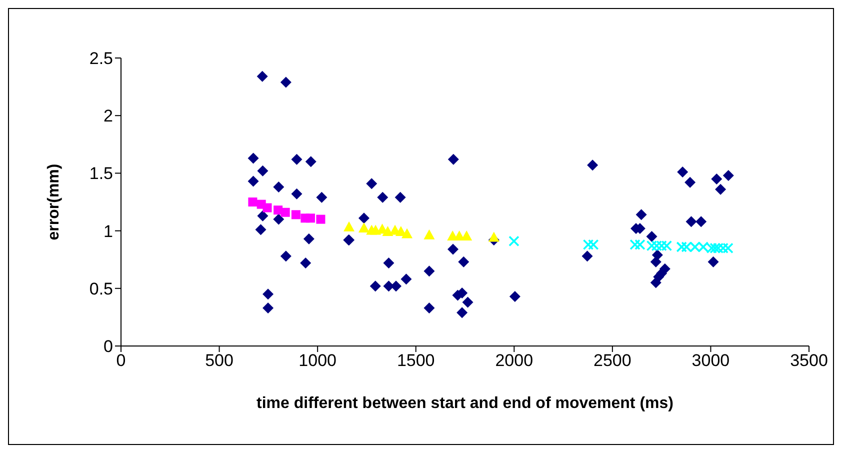 The height and width of the screenshot is (453, 842). What do you see at coordinates (54, 202) in the screenshot?
I see `y-axis-title: error(mm)` at bounding box center [54, 202].